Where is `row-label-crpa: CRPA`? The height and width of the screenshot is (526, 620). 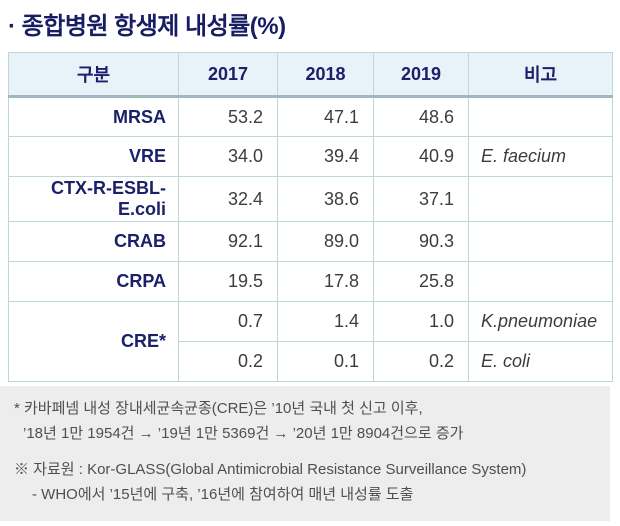
row-label-crpa: CRPA is located at coordinates (93, 281).